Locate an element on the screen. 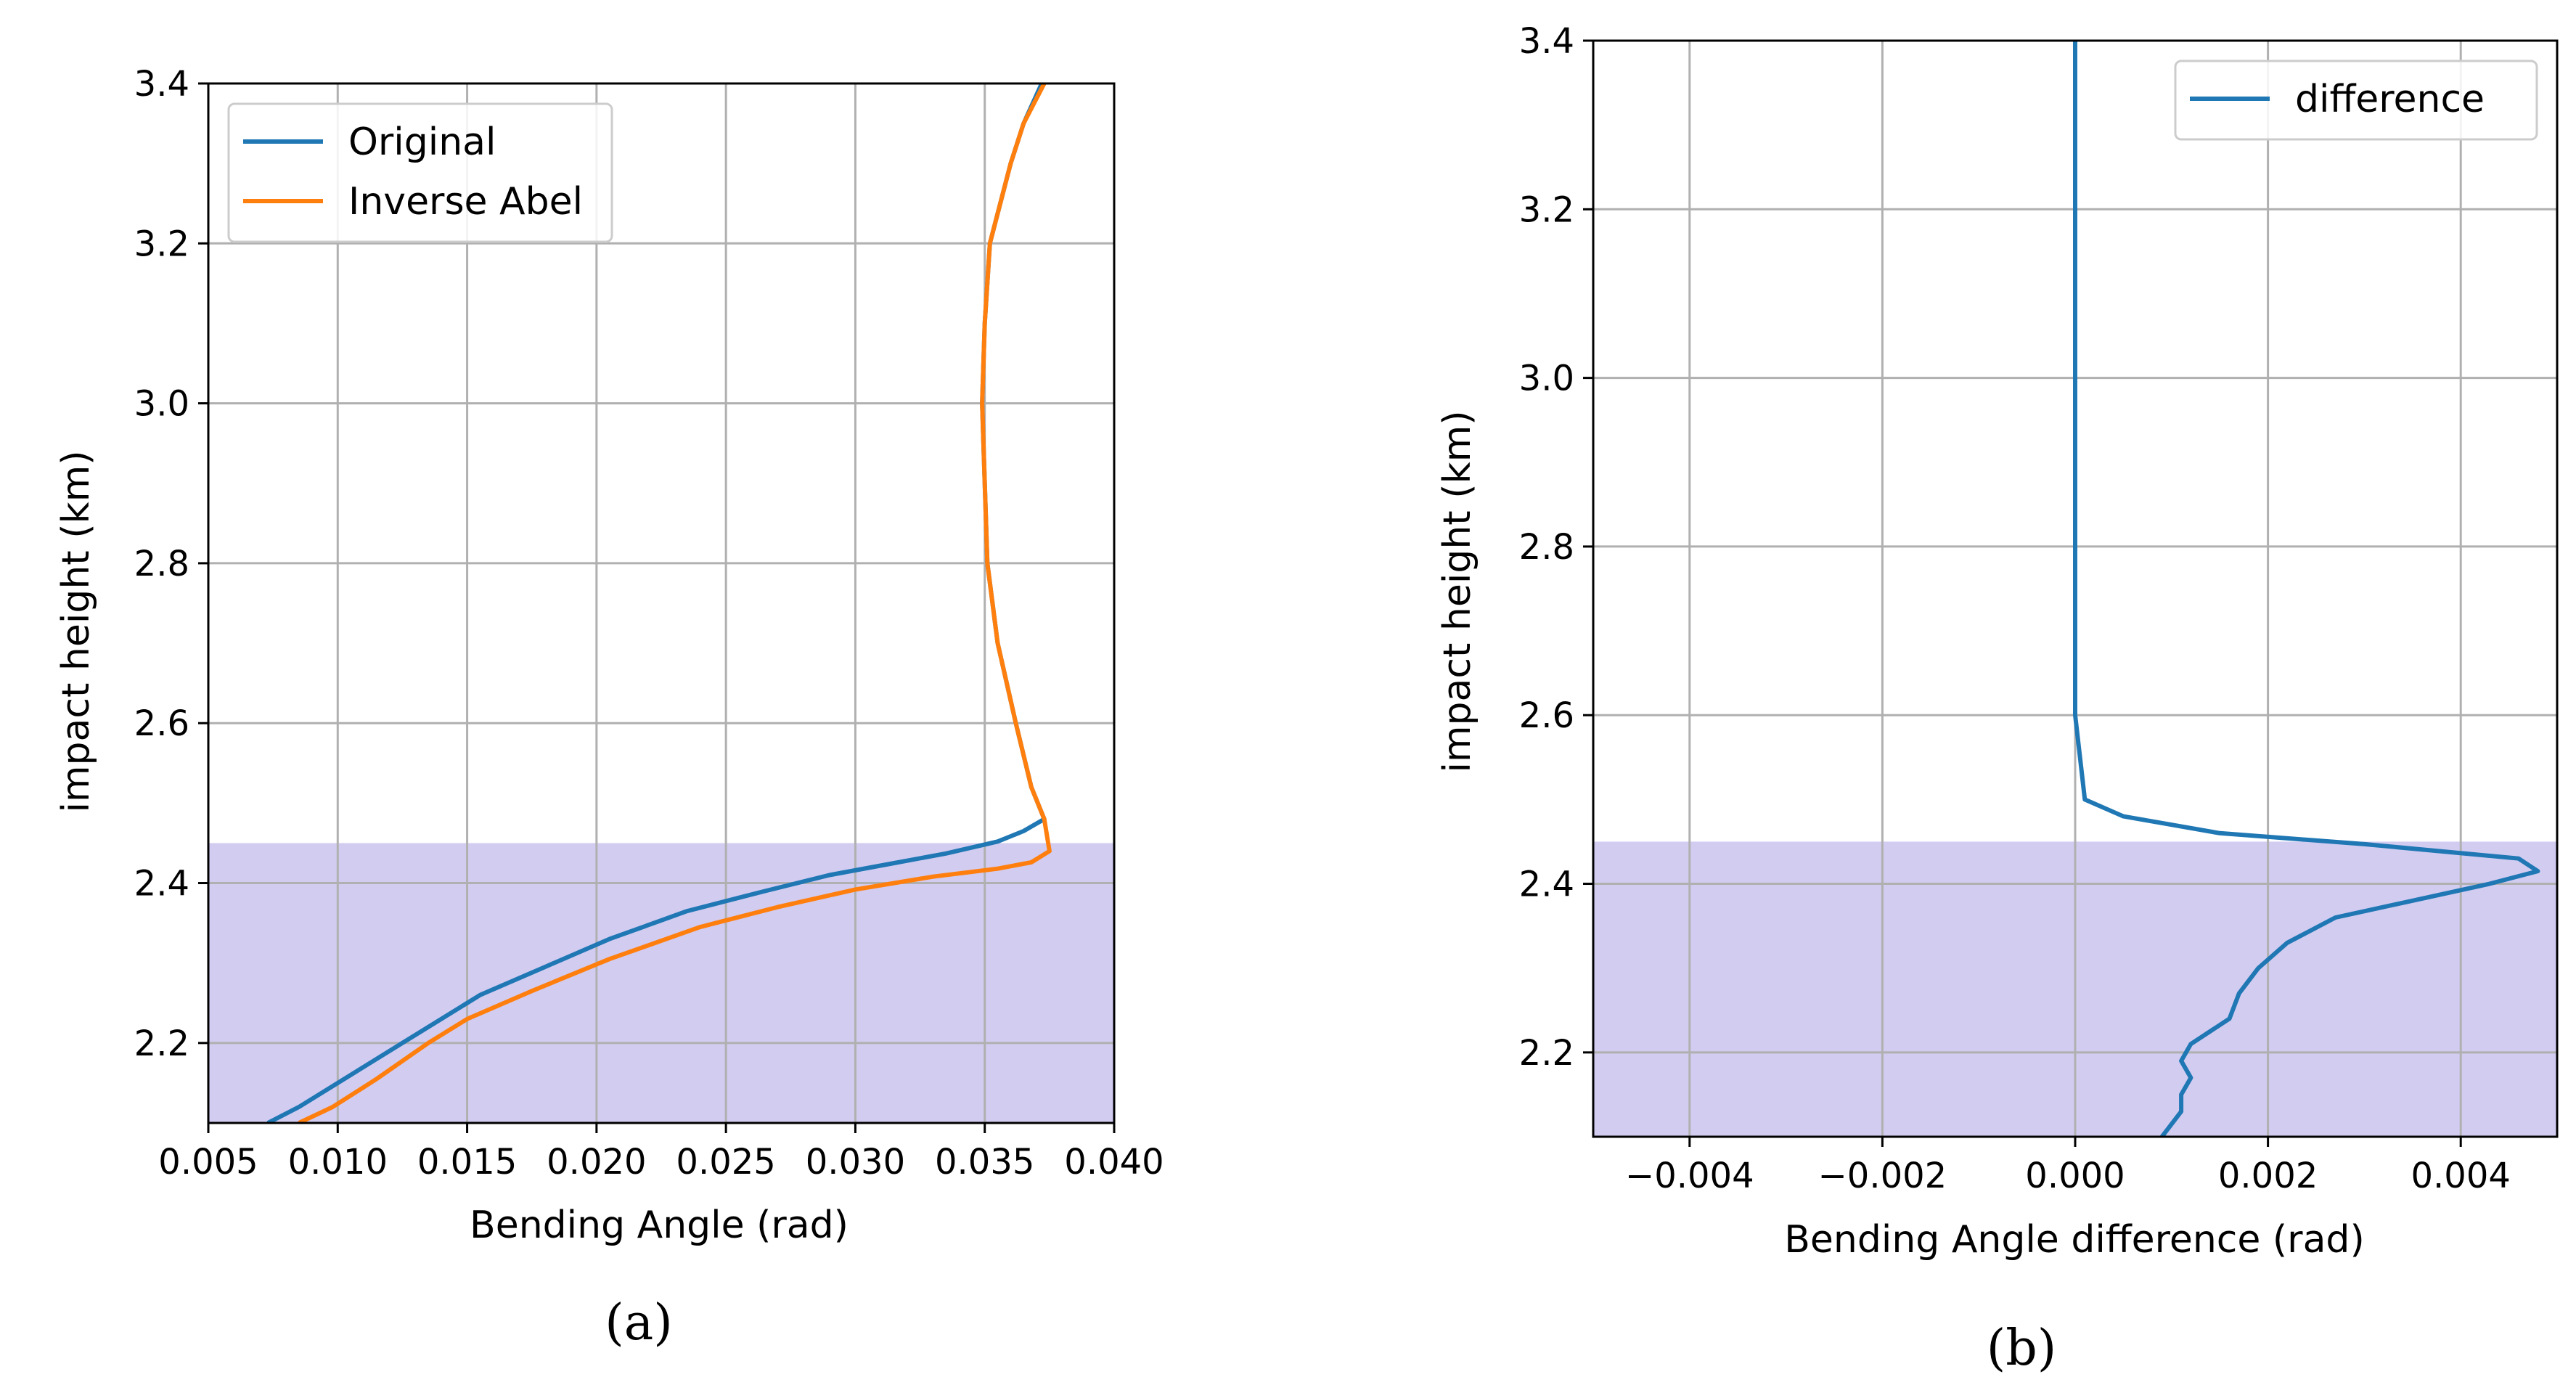 Image resolution: width=2576 pixels, height=1385 pixels. panel-a-ytick-label-3: 2.8 is located at coordinates (162, 564).